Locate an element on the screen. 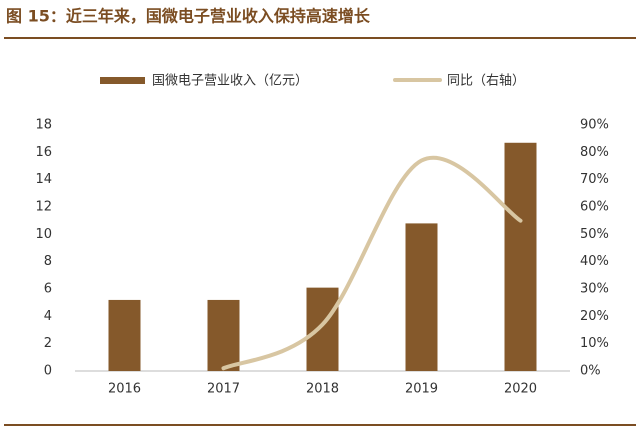 Image resolution: width=640 pixels, height=435 pixels. legend-label: 国微电子营业收入（亿元） is located at coordinates (230, 81).